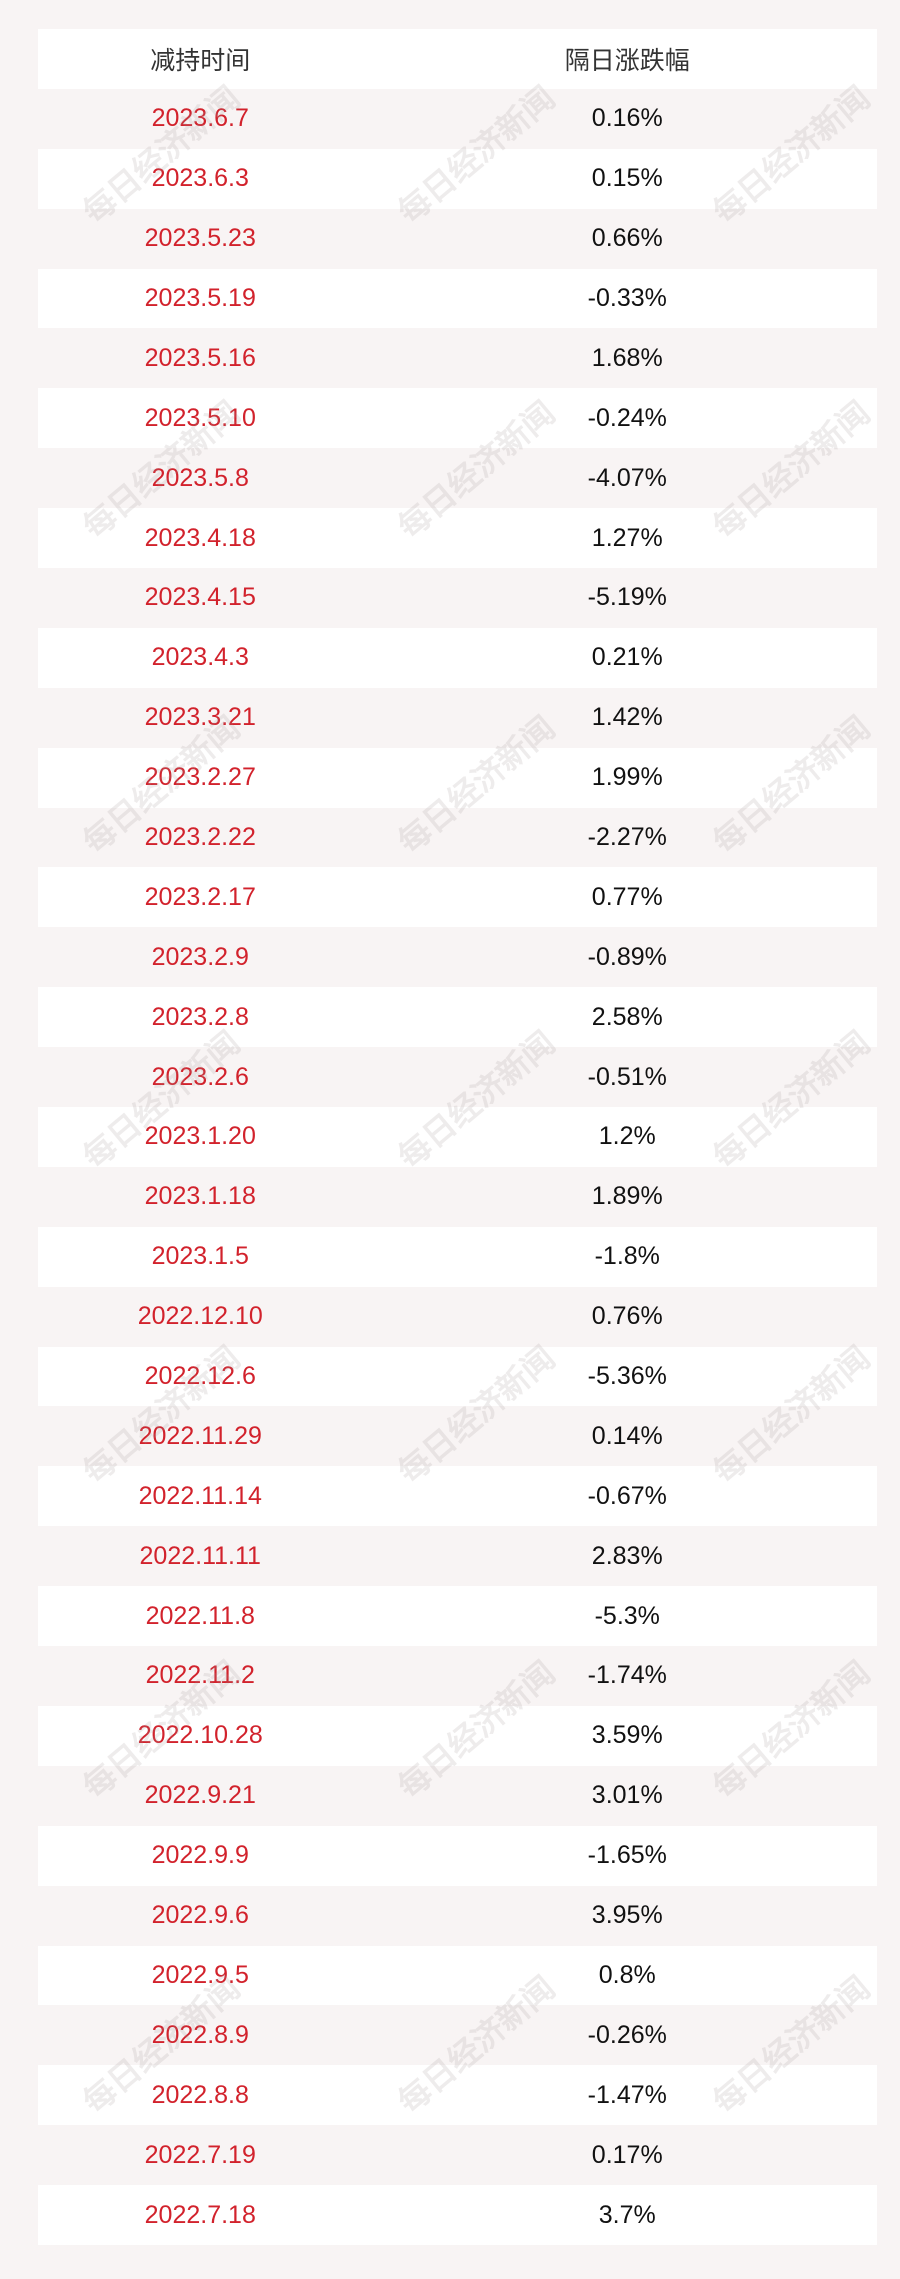 The width and height of the screenshot is (900, 2279). Describe the element at coordinates (627, 1136) in the screenshot. I see `change-cell: 1.2%` at that location.